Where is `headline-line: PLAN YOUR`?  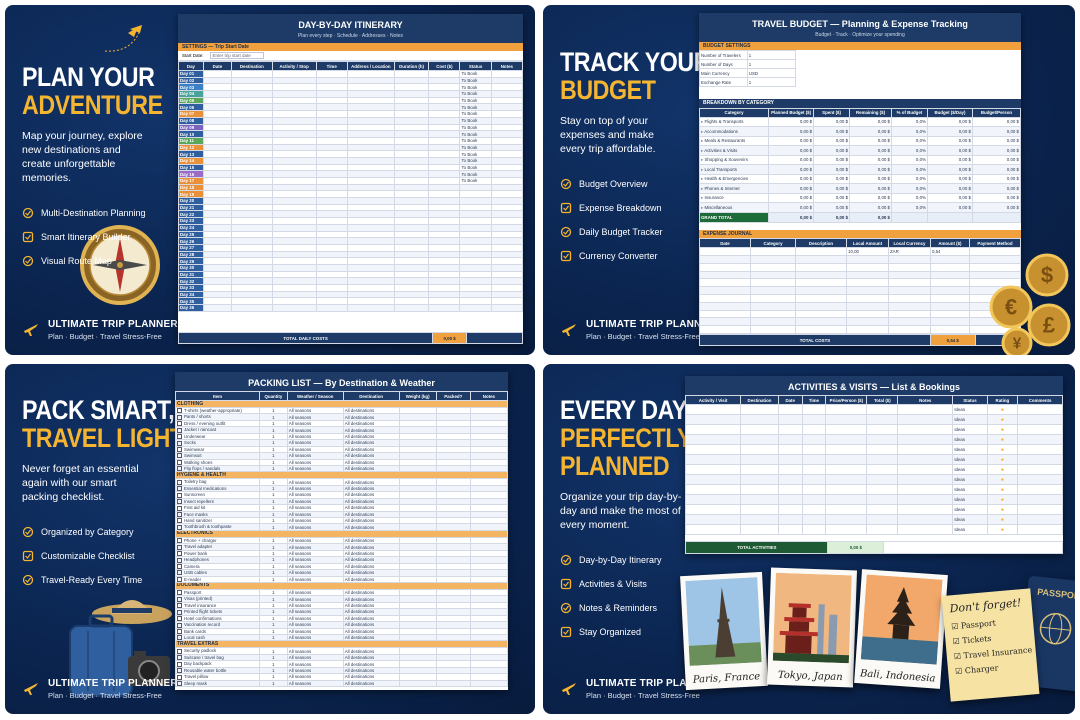 headline-line: PLAN YOUR is located at coordinates (88, 77).